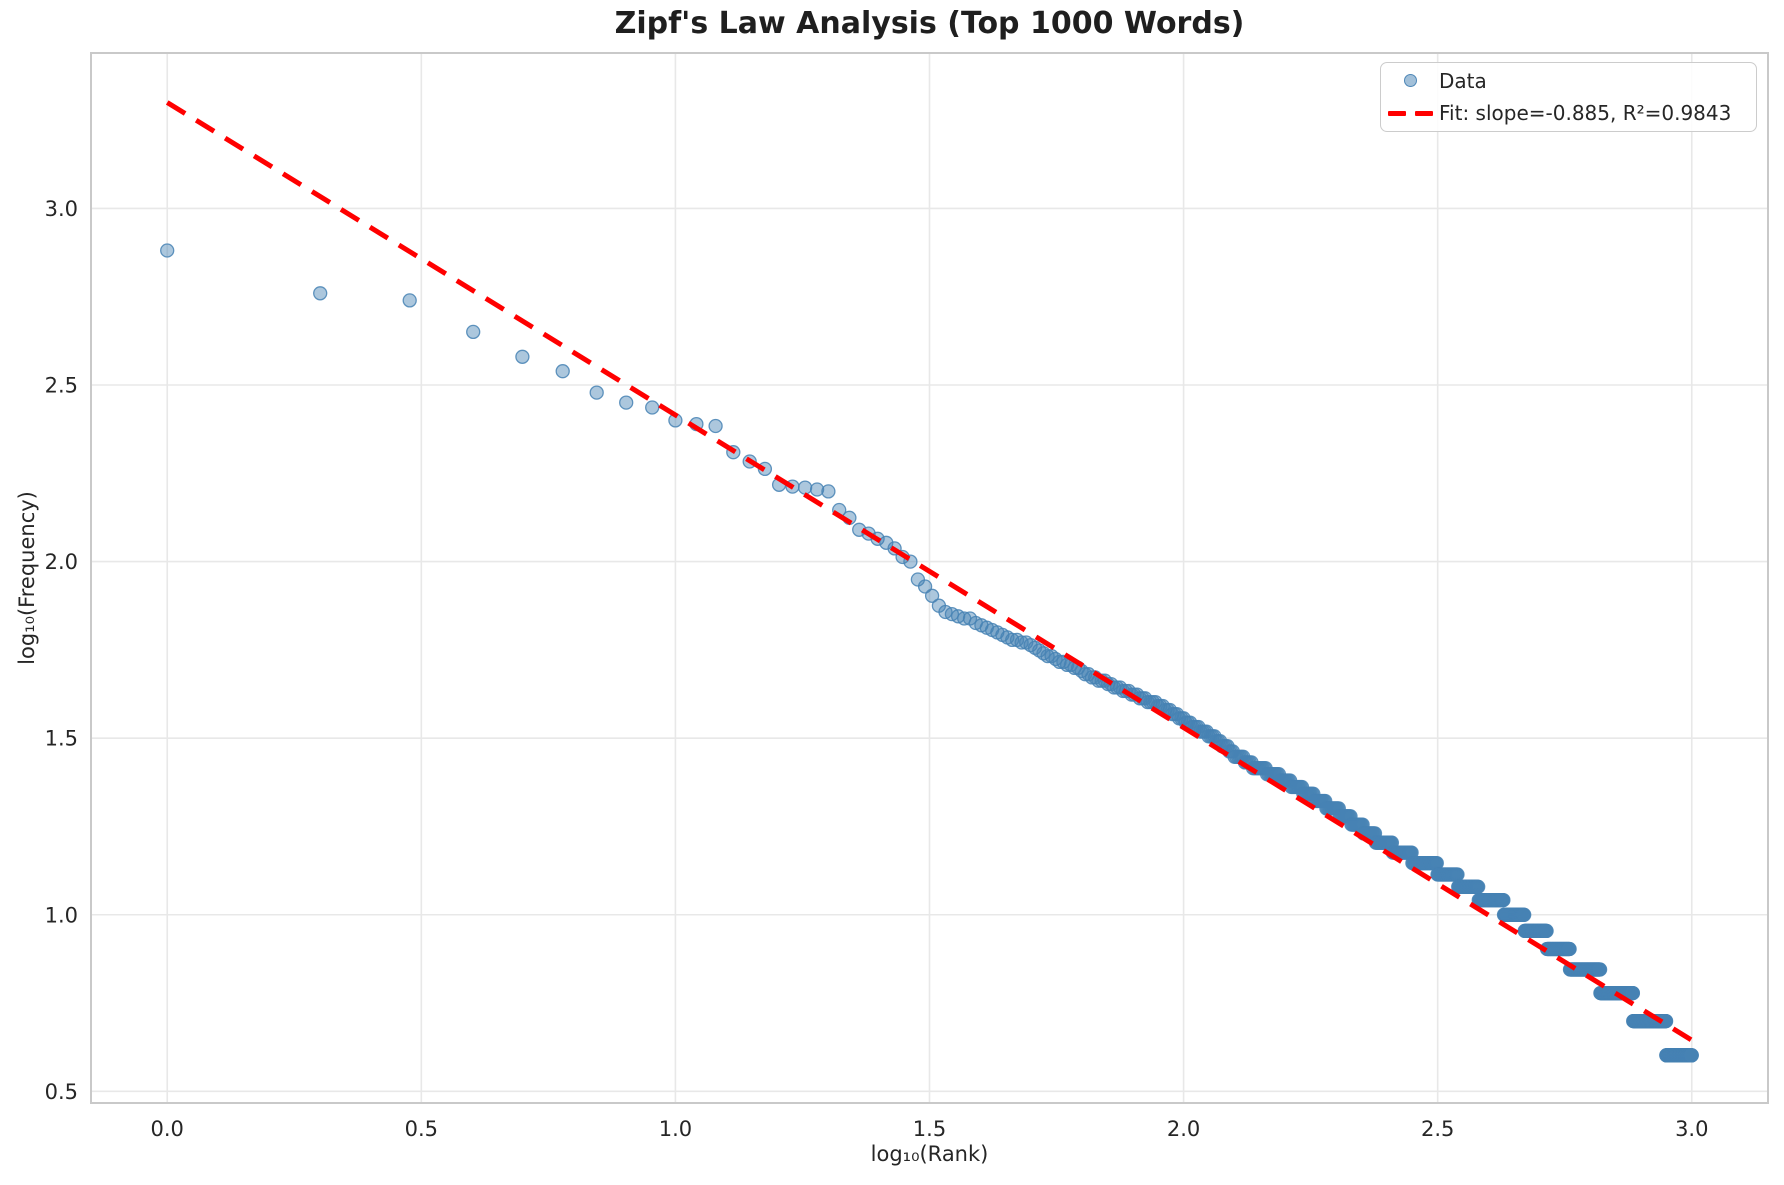 The image size is (1784, 1185). Describe the element at coordinates (421, 1129) in the screenshot. I see `x-tick-label: 0.5` at that location.